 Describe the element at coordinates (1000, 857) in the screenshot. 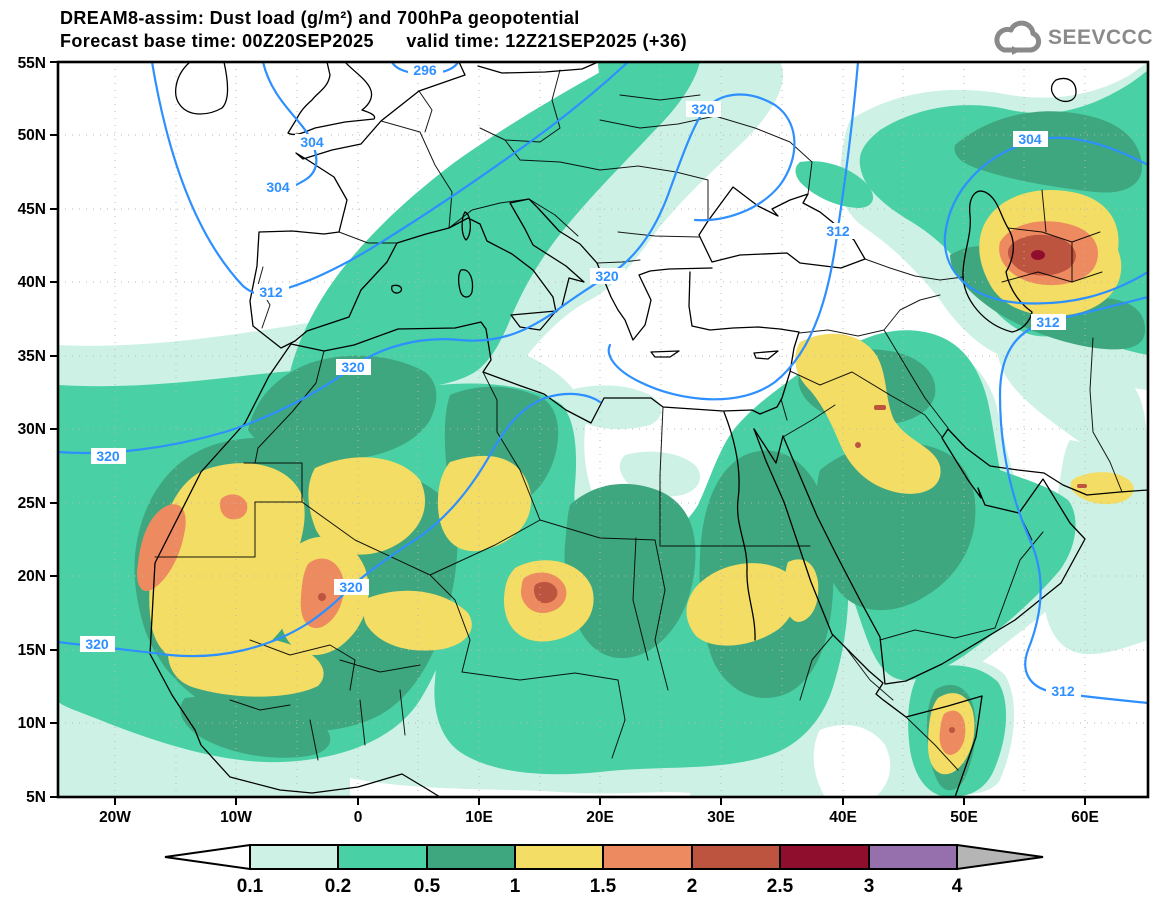

I see `colorbar-over-arrow` at that location.